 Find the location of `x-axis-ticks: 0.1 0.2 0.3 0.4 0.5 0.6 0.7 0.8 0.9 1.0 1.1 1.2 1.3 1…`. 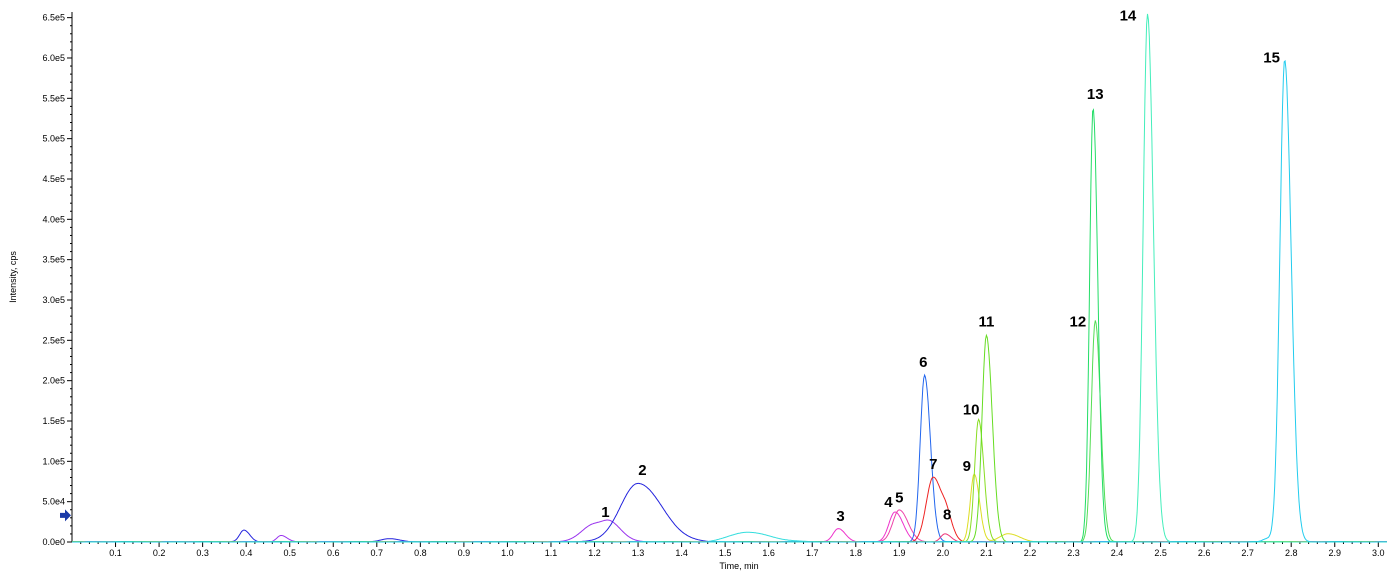

x-axis-ticks: 0.1 0.2 0.3 0.4 0.5 0.6 0.7 0.8 0.9 1.0 1.1 1.2 1.3 1… is located at coordinates (732, 550).